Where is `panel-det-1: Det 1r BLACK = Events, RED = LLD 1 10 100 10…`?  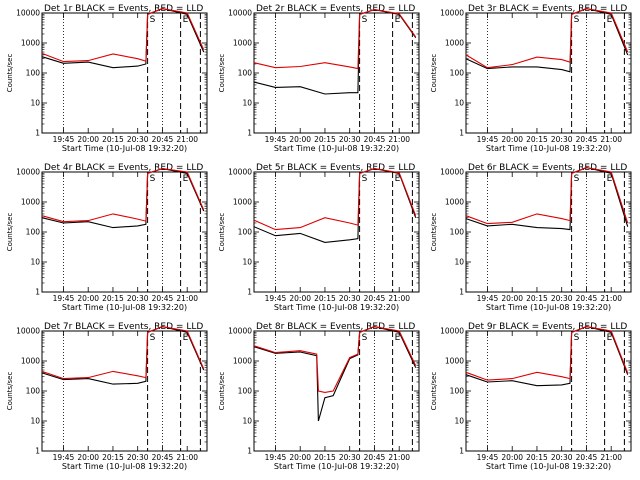 panel-det-1: Det 1r BLACK = Events, RED = LLD 1 10 100 10… is located at coordinates (107, 78).